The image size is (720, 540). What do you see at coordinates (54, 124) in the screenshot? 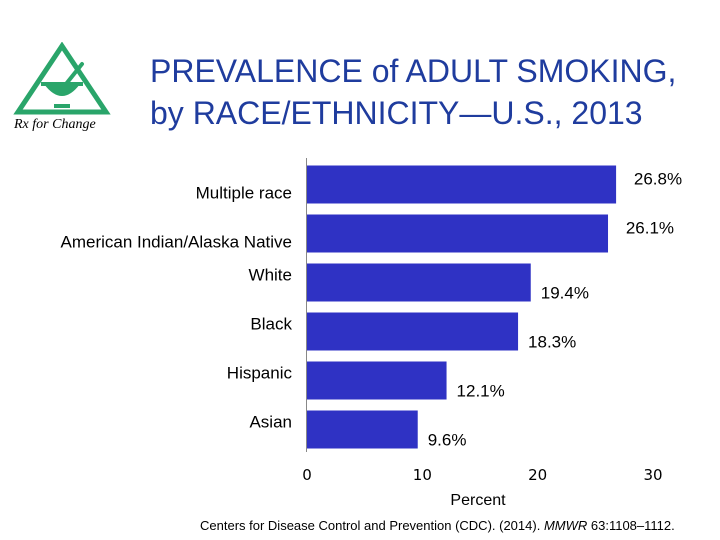
I see `logo-text: Rx for Change` at bounding box center [54, 124].